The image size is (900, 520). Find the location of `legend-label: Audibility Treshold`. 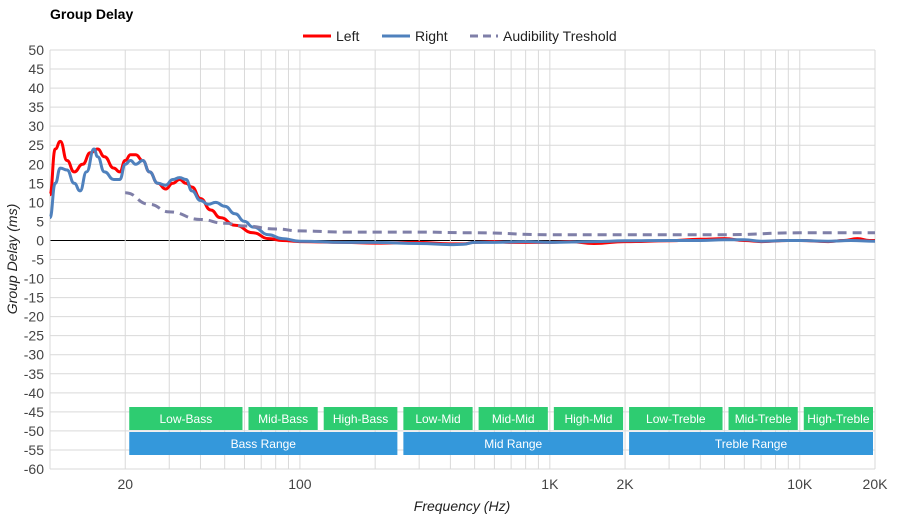

legend-label: Audibility Treshold is located at coordinates (560, 36).